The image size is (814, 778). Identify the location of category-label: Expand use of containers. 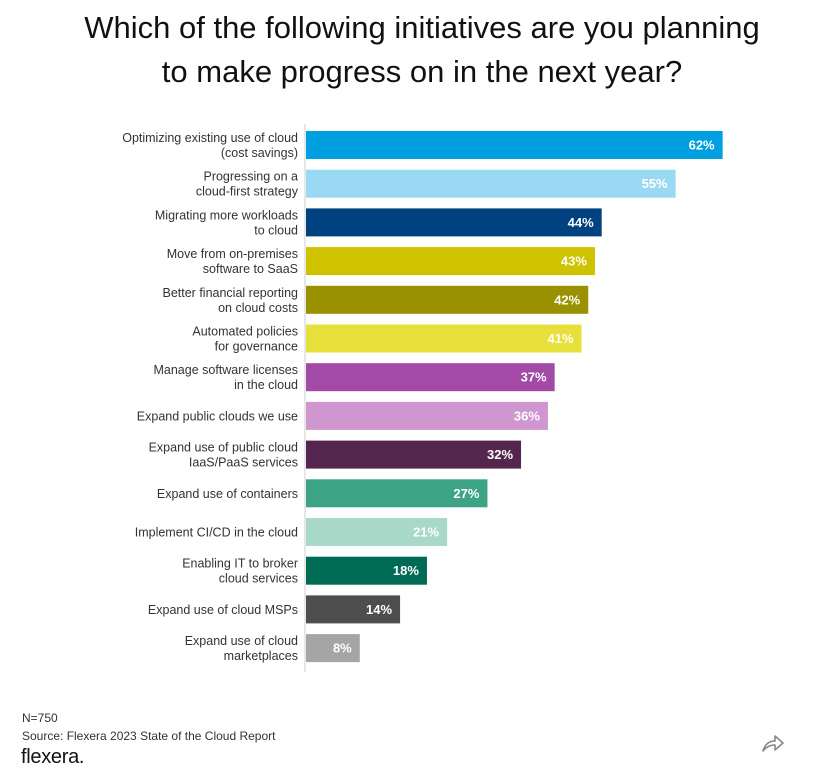
(227, 494).